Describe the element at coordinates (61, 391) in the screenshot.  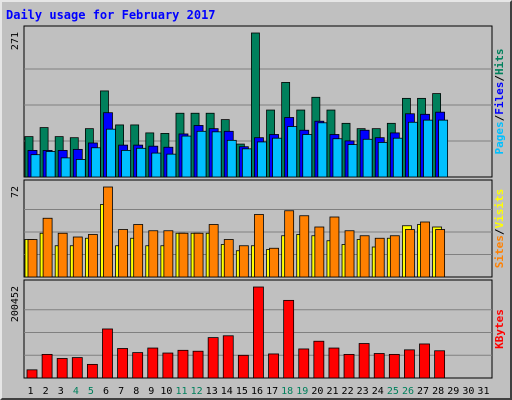
I see `x-tick-label: 3` at that location.